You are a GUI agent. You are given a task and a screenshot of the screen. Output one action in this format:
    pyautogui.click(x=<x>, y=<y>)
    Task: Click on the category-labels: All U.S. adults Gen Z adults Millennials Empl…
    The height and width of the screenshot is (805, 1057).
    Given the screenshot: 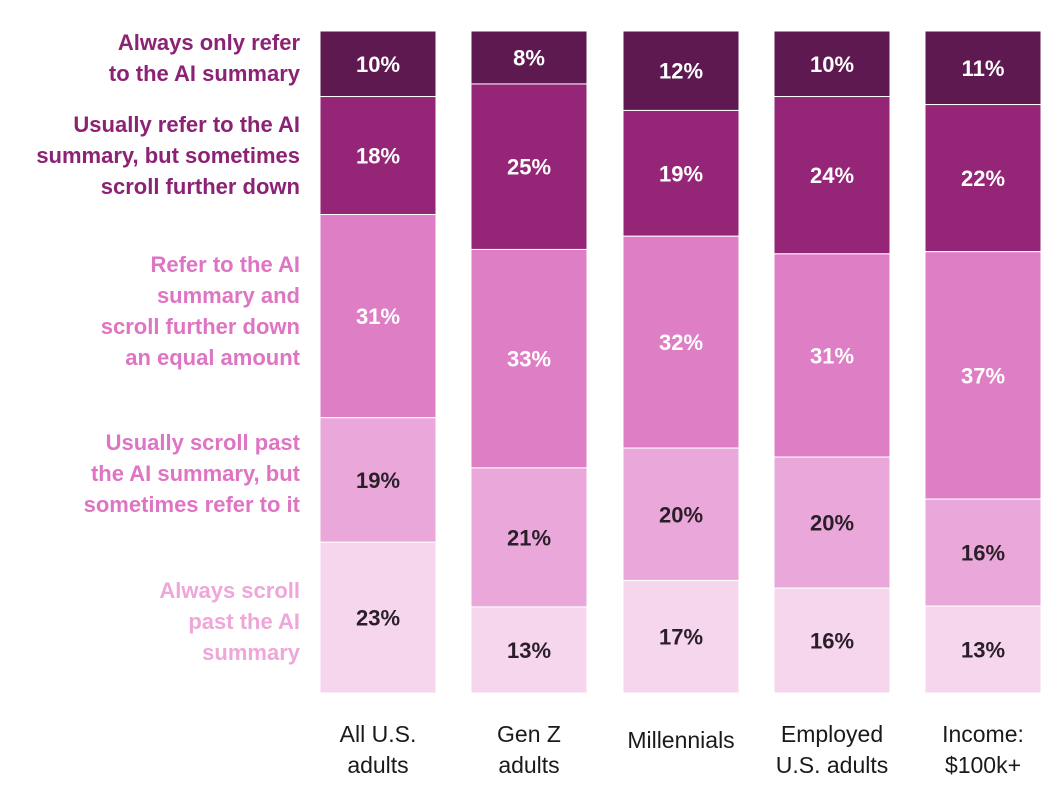 What is the action you would take?
    pyautogui.click(x=682, y=749)
    